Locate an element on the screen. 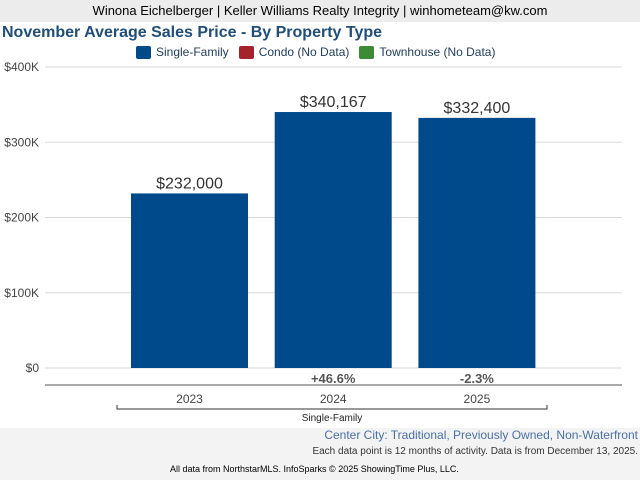  legend-swatch-townhouse is located at coordinates (367, 52).